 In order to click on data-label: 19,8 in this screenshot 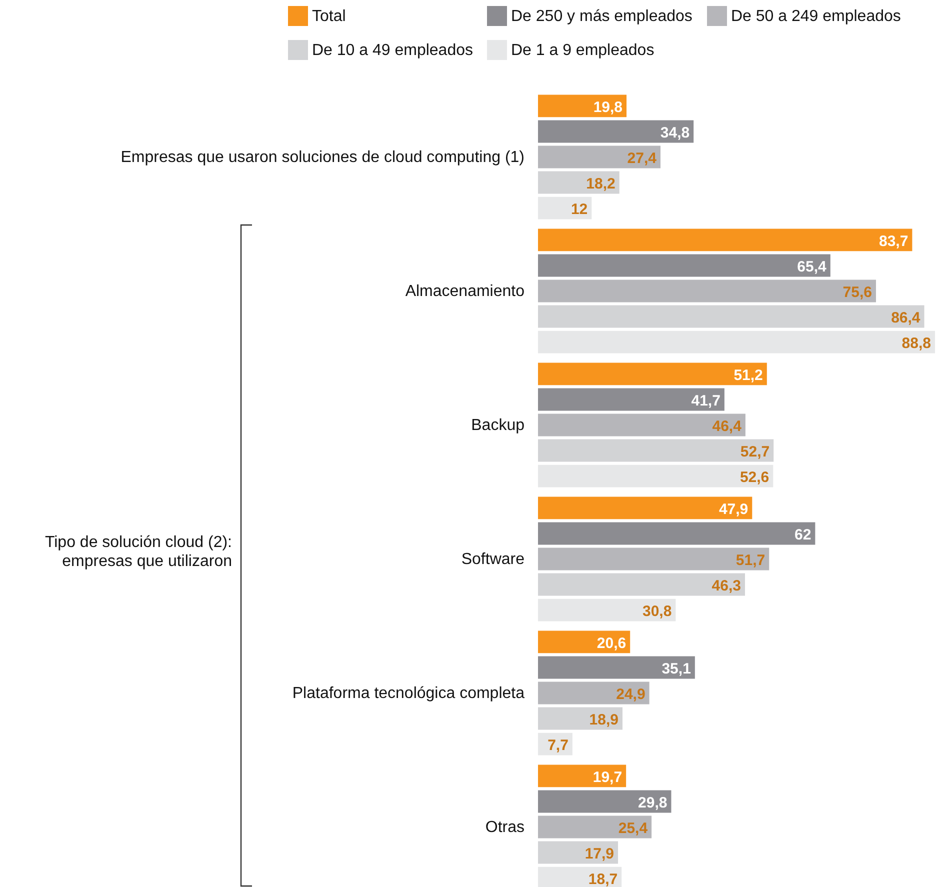, I will do `click(608, 107)`.